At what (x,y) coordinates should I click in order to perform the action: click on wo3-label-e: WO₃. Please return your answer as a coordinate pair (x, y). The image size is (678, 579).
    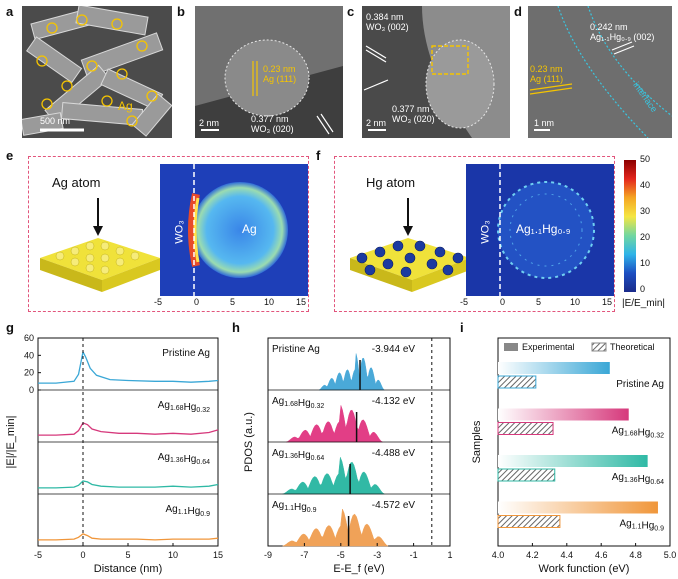
    Looking at the image, I should click on (179, 232).